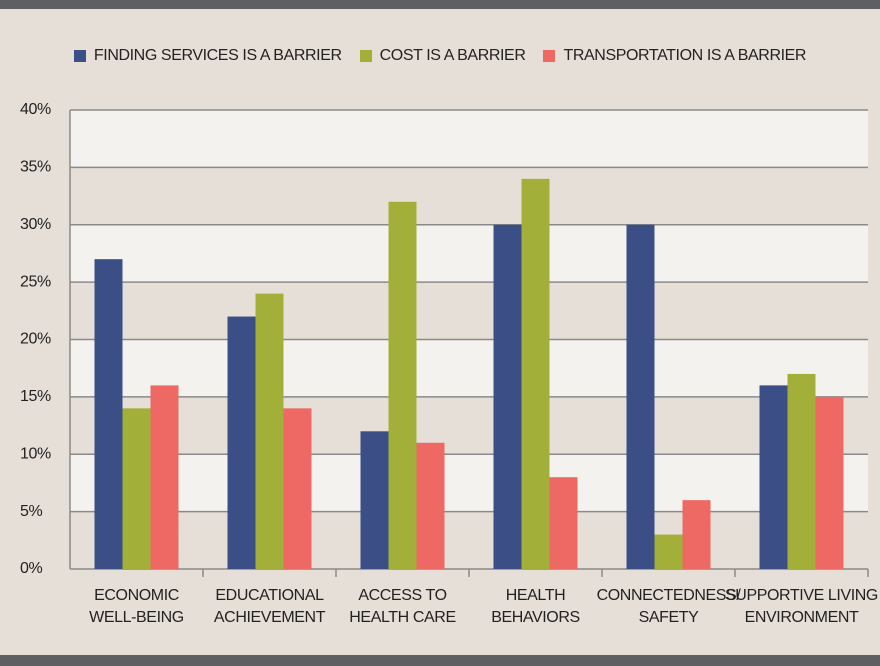 The width and height of the screenshot is (880, 666). Describe the element at coordinates (440, 4) in the screenshot. I see `top-band` at that location.